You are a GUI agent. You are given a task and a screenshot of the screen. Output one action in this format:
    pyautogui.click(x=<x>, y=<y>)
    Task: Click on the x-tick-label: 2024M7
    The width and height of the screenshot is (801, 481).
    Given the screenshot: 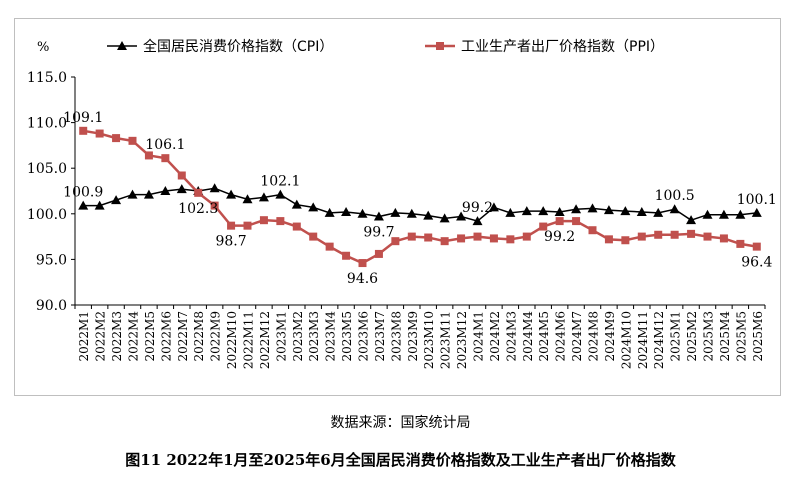 What is the action you would take?
    pyautogui.click(x=577, y=336)
    